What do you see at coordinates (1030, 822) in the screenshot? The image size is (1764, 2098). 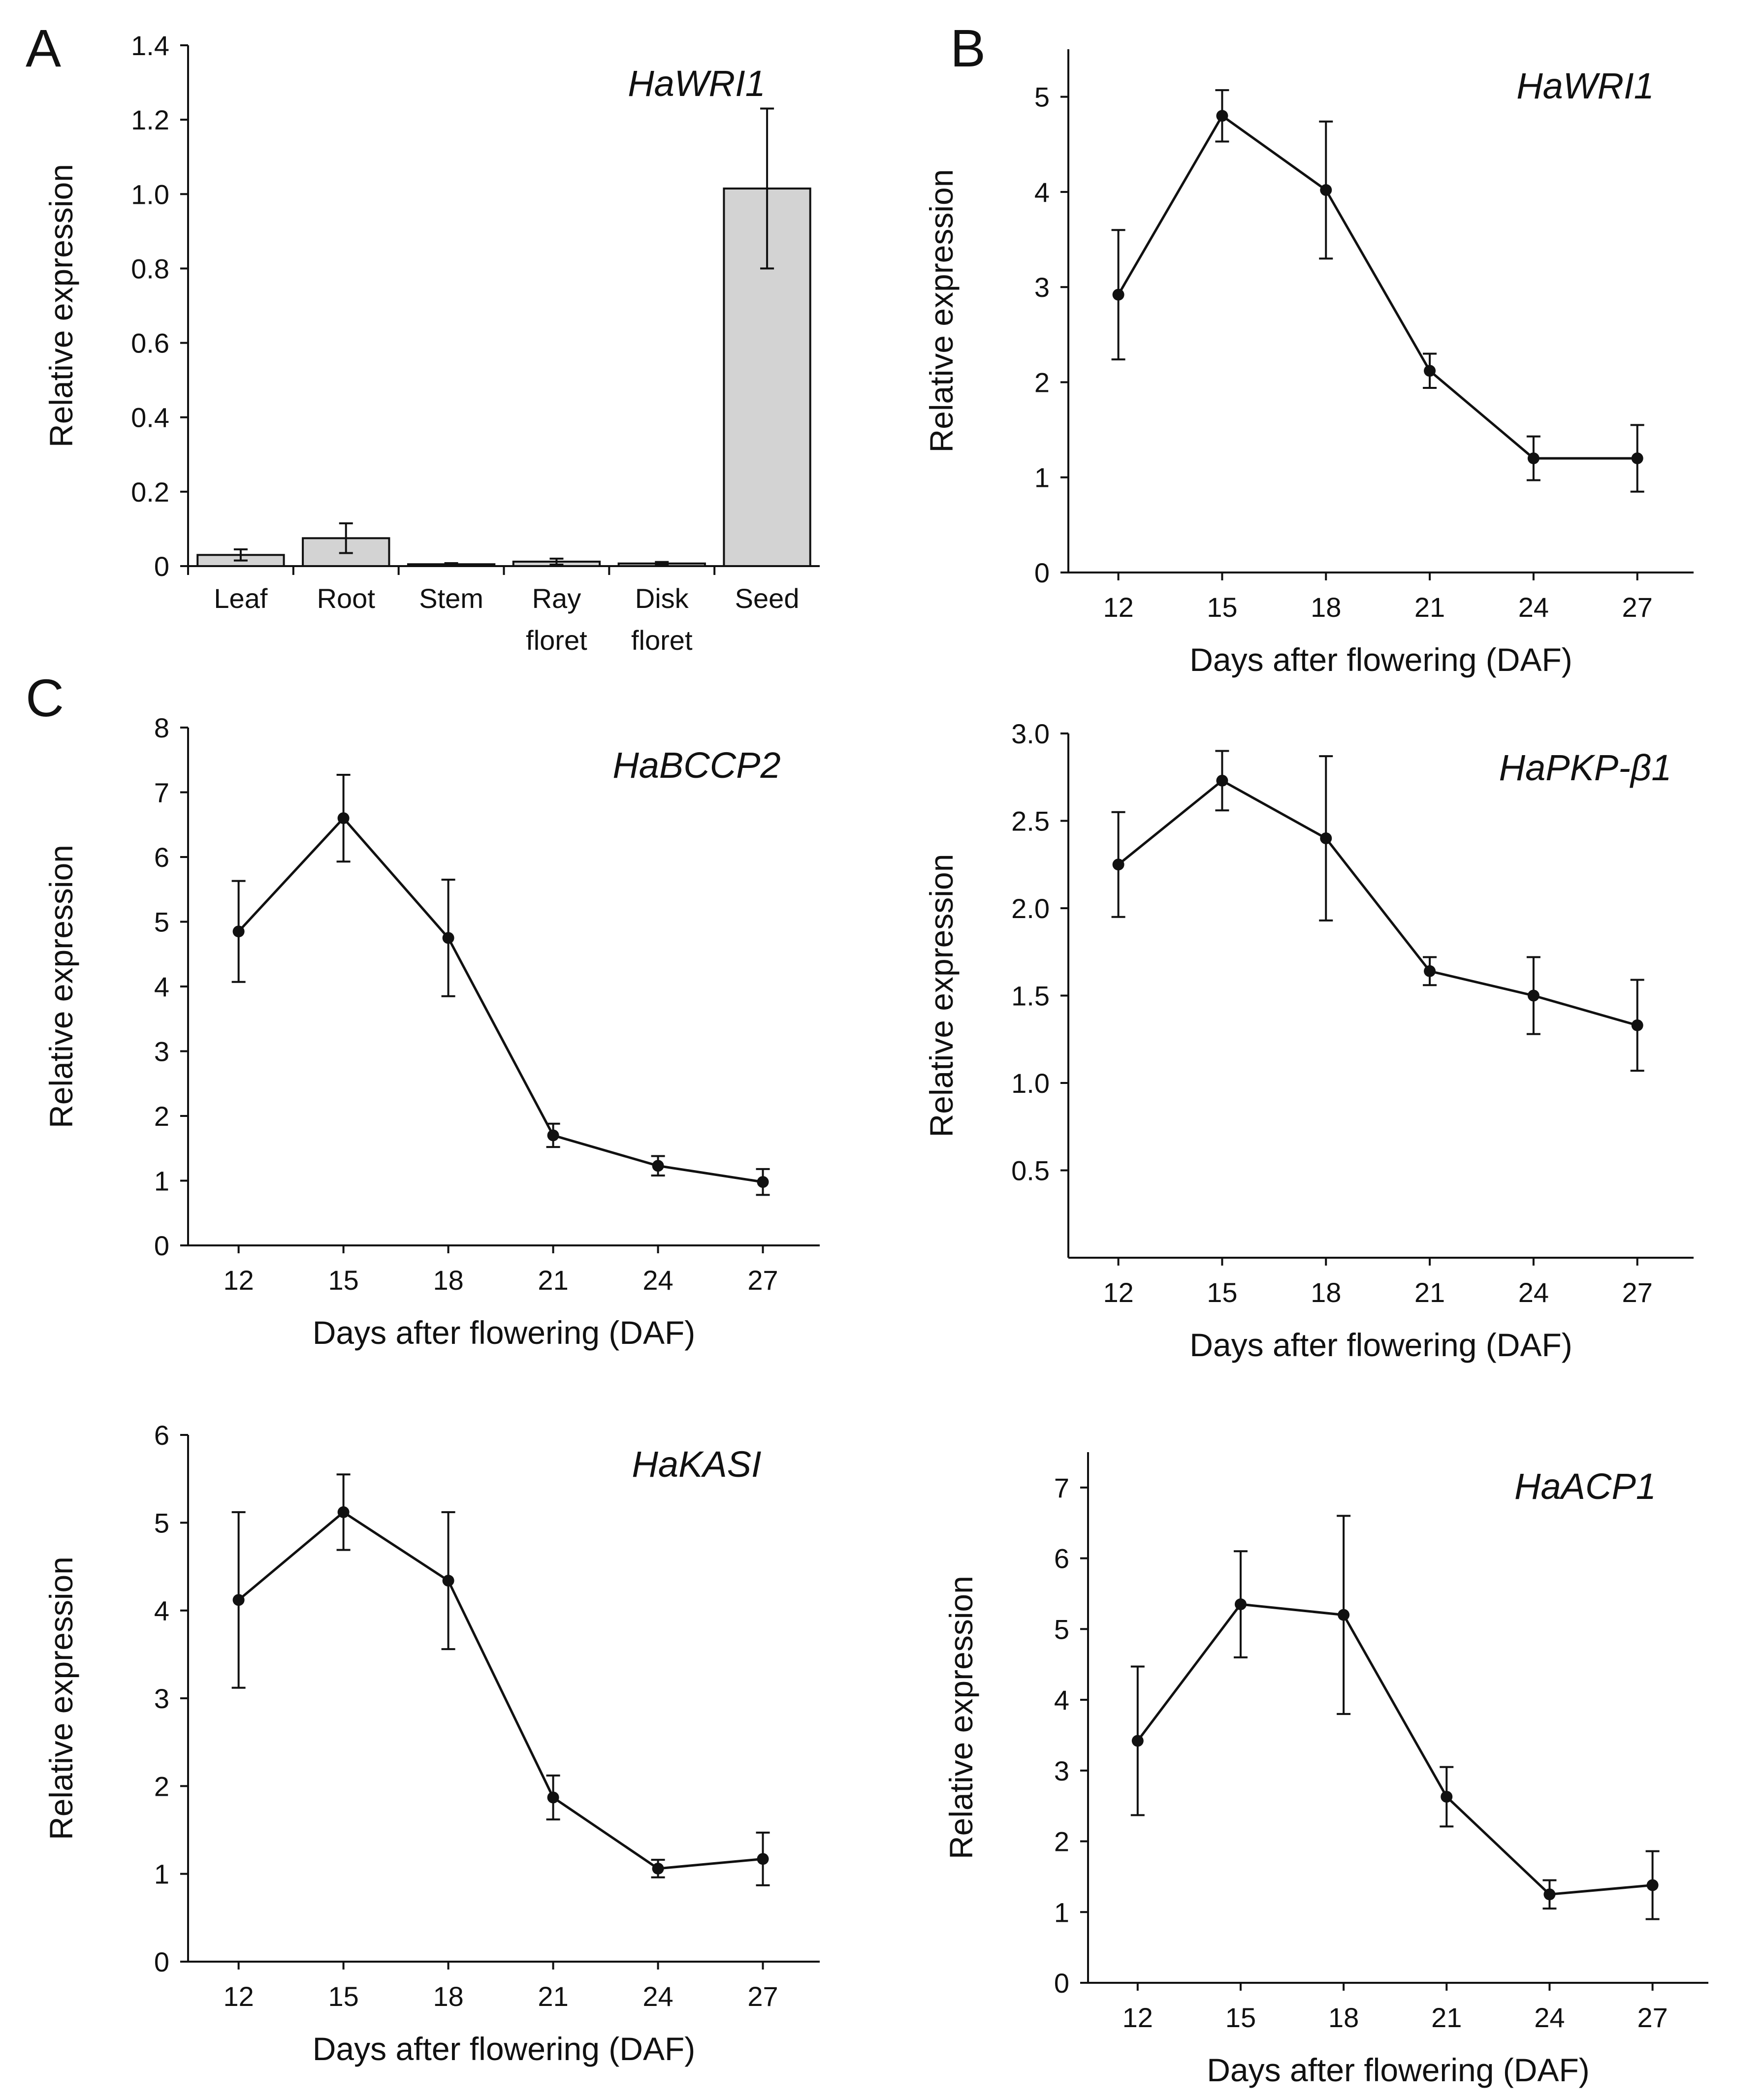 I see `y-tick-label-c2: 2.5` at bounding box center [1030, 822].